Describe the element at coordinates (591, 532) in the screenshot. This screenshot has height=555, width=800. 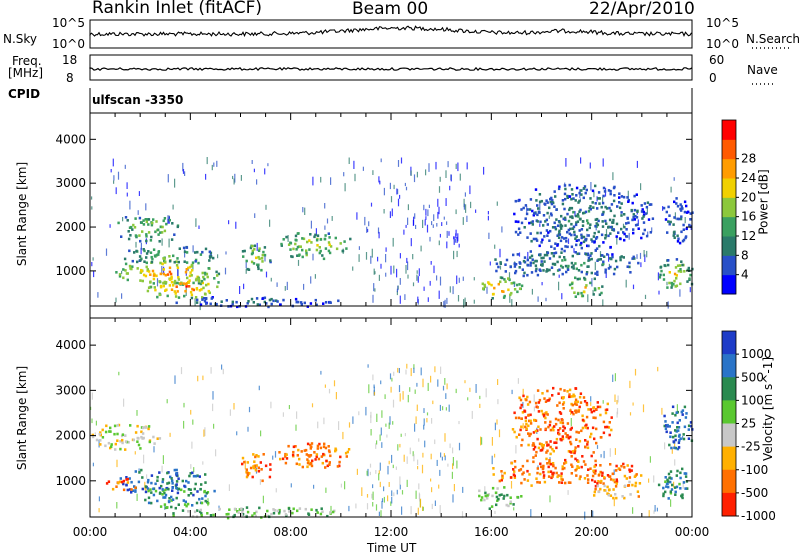
I see `x-tick-label-5: 20:00` at that location.